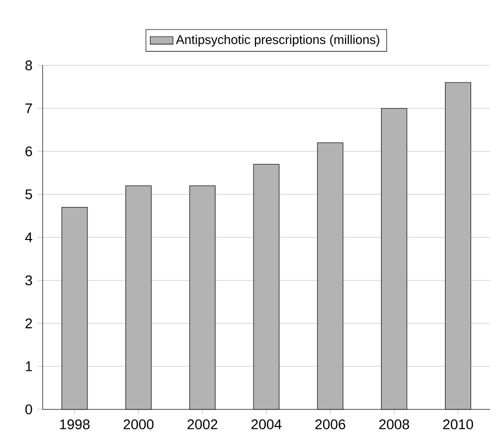 The width and height of the screenshot is (498, 444). What do you see at coordinates (29, 367) in the screenshot?
I see `y-tick-label: 1` at bounding box center [29, 367].